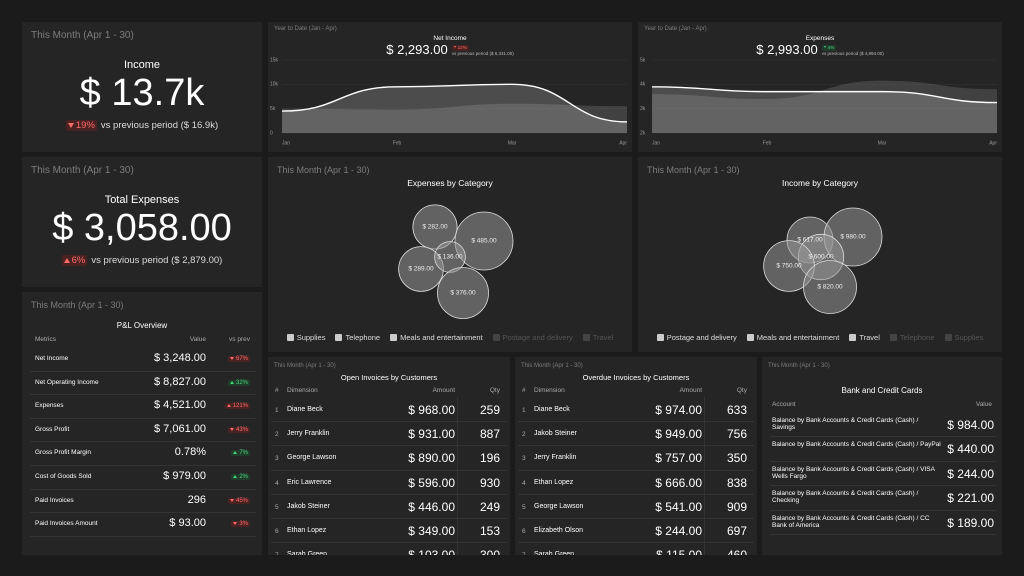  I want to click on metric-name: Cost of Goods Sold, so click(63, 476).